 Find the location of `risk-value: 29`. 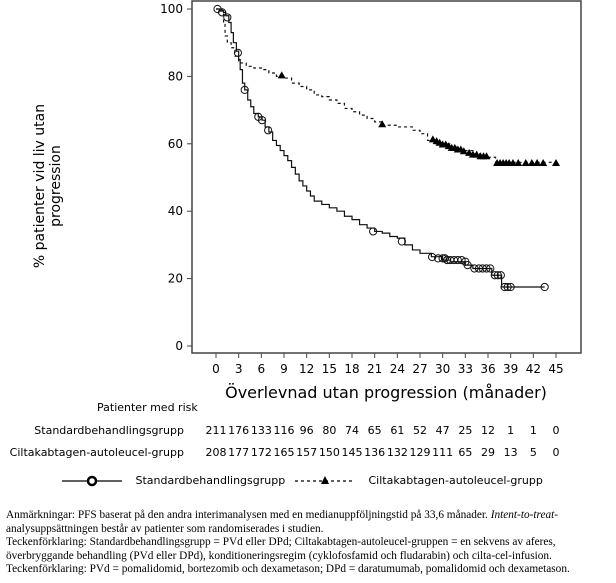

risk-value: 29 is located at coordinates (488, 452).